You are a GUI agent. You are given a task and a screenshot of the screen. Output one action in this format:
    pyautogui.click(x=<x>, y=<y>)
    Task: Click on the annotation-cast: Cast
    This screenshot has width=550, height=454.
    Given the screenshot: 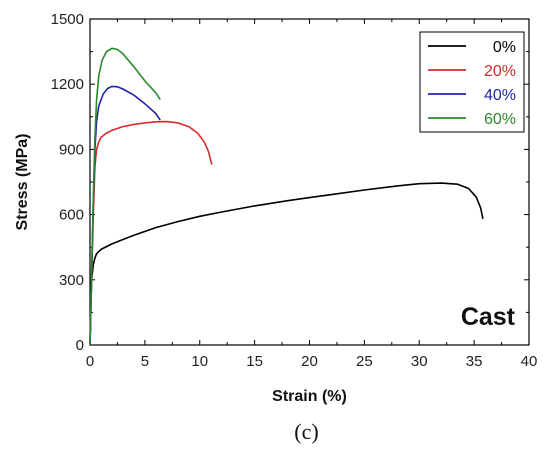 What is the action you would take?
    pyautogui.click(x=488, y=317)
    